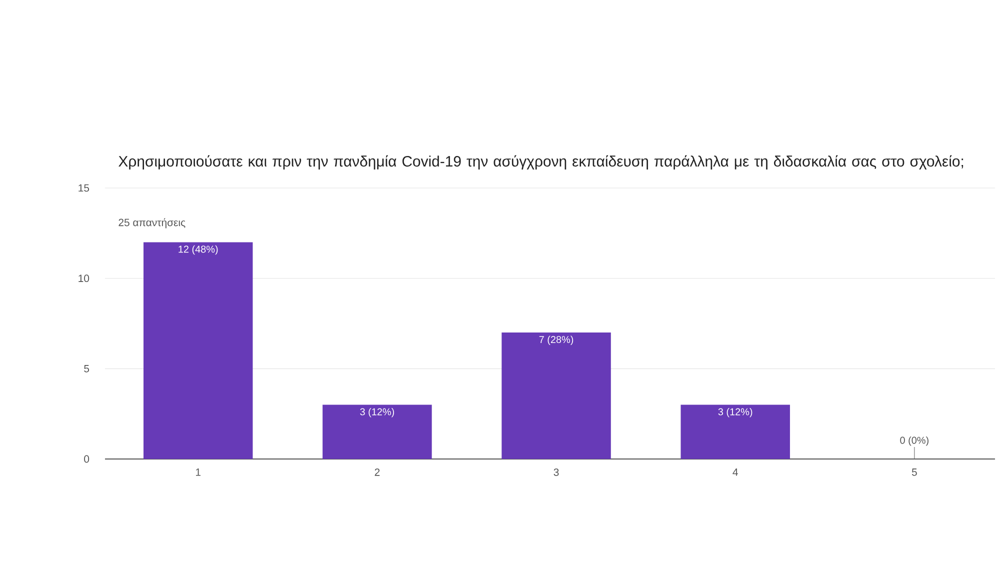 This screenshot has width=998, height=566. What do you see at coordinates (84, 188) in the screenshot?
I see `y-tick-label: 15` at bounding box center [84, 188].